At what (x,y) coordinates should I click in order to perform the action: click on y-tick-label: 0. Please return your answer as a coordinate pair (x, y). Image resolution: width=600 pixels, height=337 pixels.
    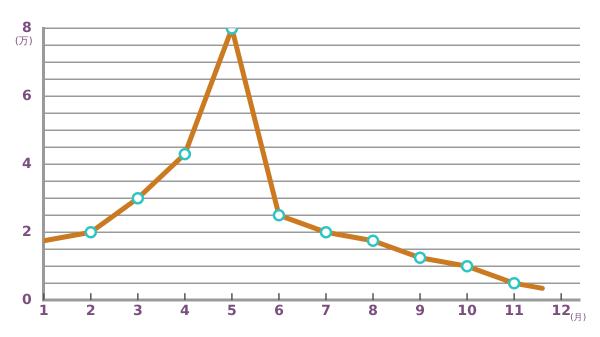
    Looking at the image, I should click on (27, 300).